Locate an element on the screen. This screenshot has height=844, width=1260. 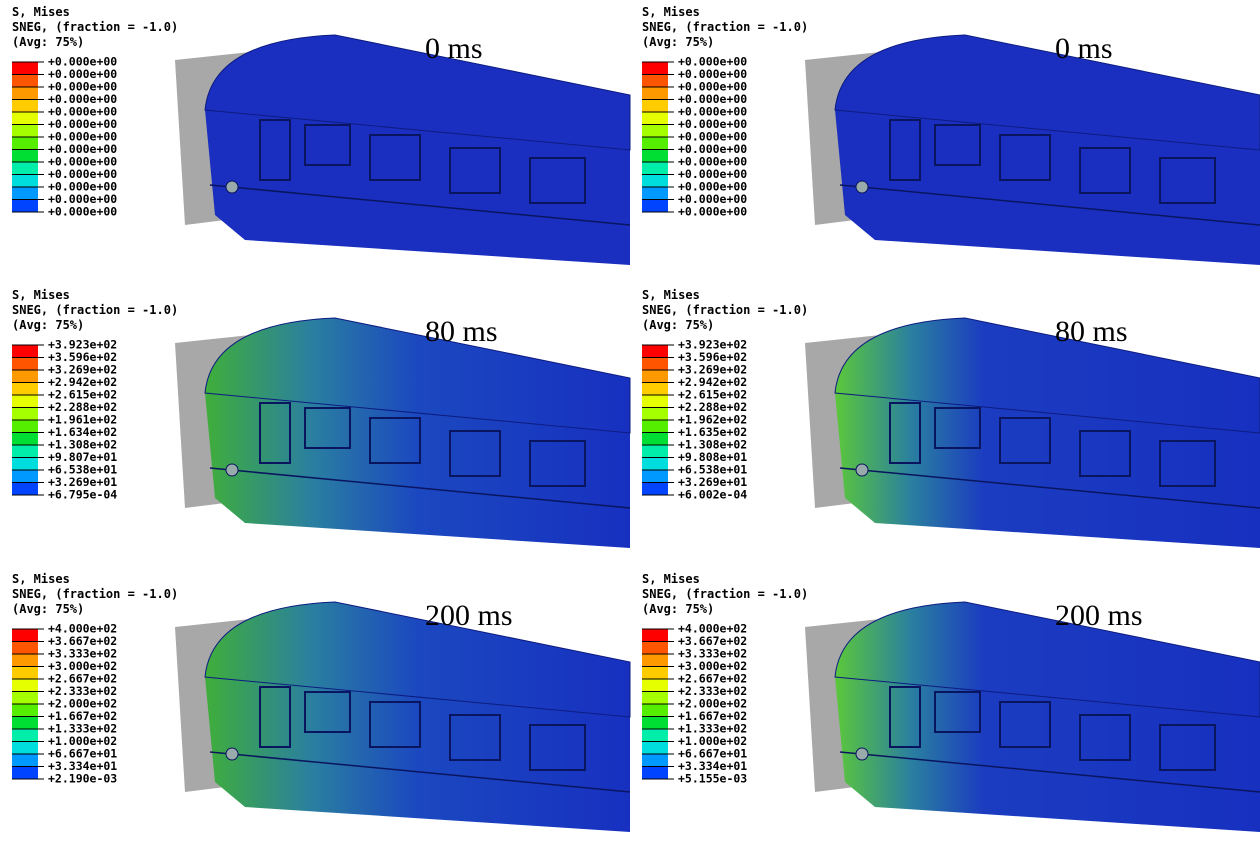
legend-label: +2.615e+02 is located at coordinates (82, 395).